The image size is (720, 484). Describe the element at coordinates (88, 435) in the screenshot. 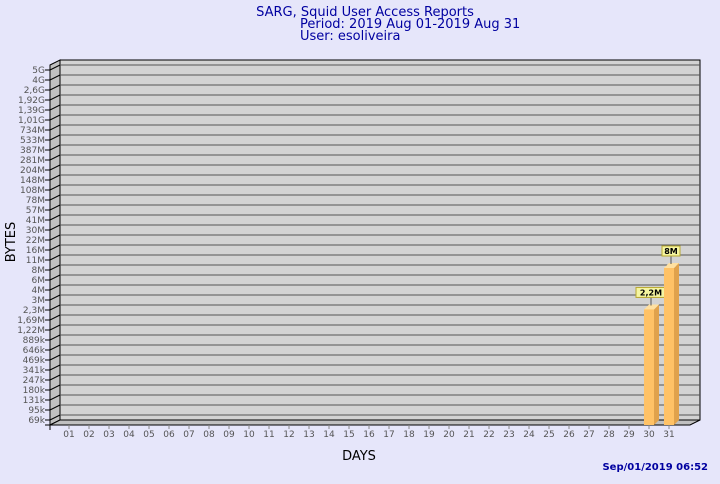

I see `x-tick-label: 02` at that location.